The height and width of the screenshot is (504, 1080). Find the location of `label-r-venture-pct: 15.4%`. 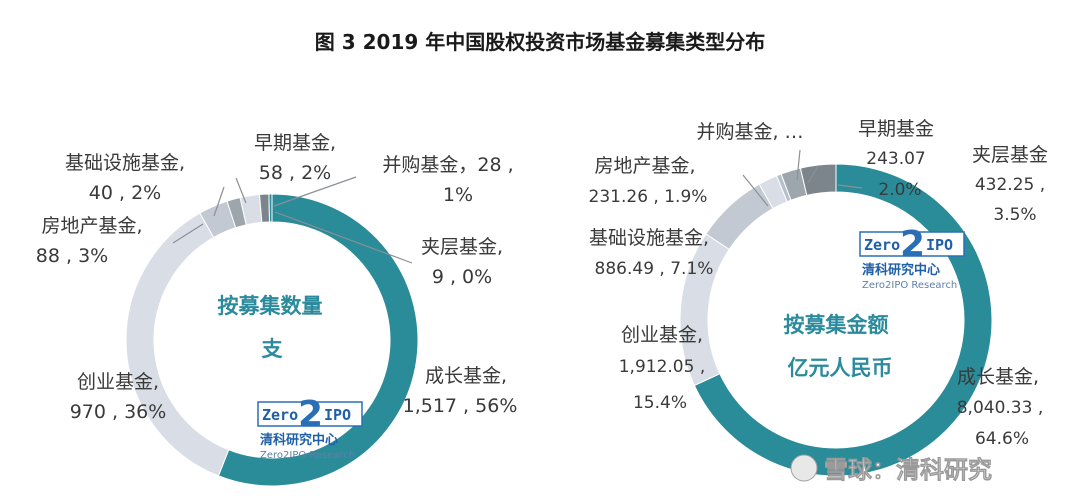

label-r-venture-pct: 15.4% is located at coordinates (660, 403).